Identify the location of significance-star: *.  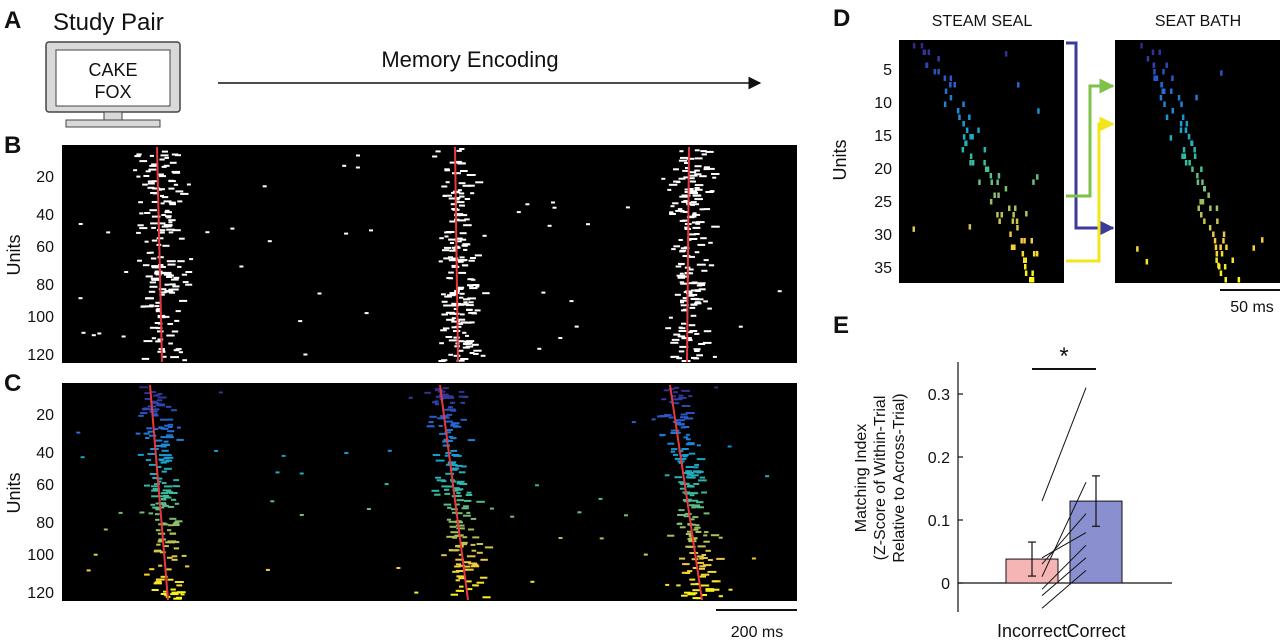
(1063, 356).